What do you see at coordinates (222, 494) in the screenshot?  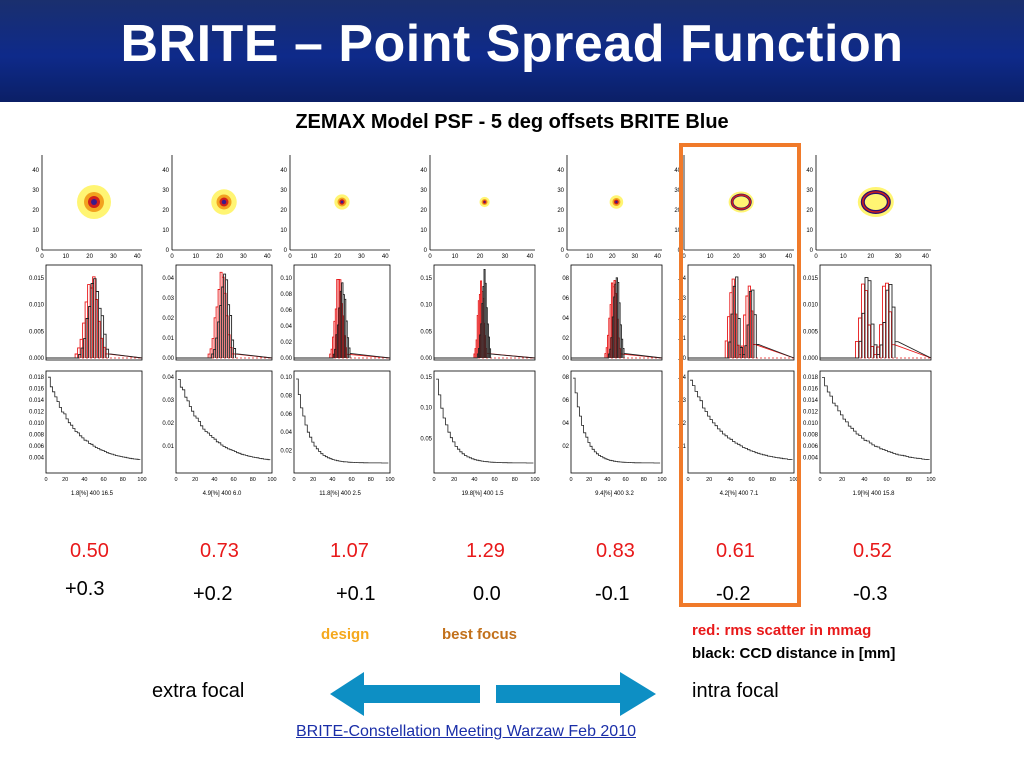 I see `stats-label: 4.9[%] 400 6.0` at bounding box center [222, 494].